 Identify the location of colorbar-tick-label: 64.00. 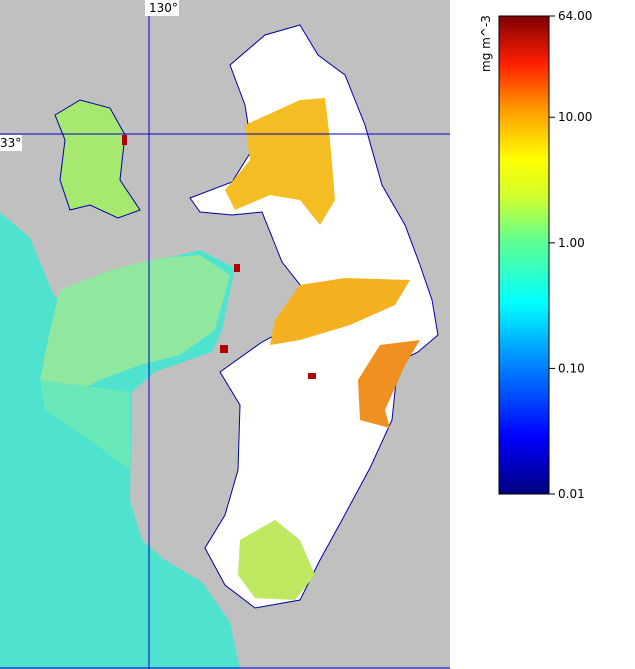
(575, 16).